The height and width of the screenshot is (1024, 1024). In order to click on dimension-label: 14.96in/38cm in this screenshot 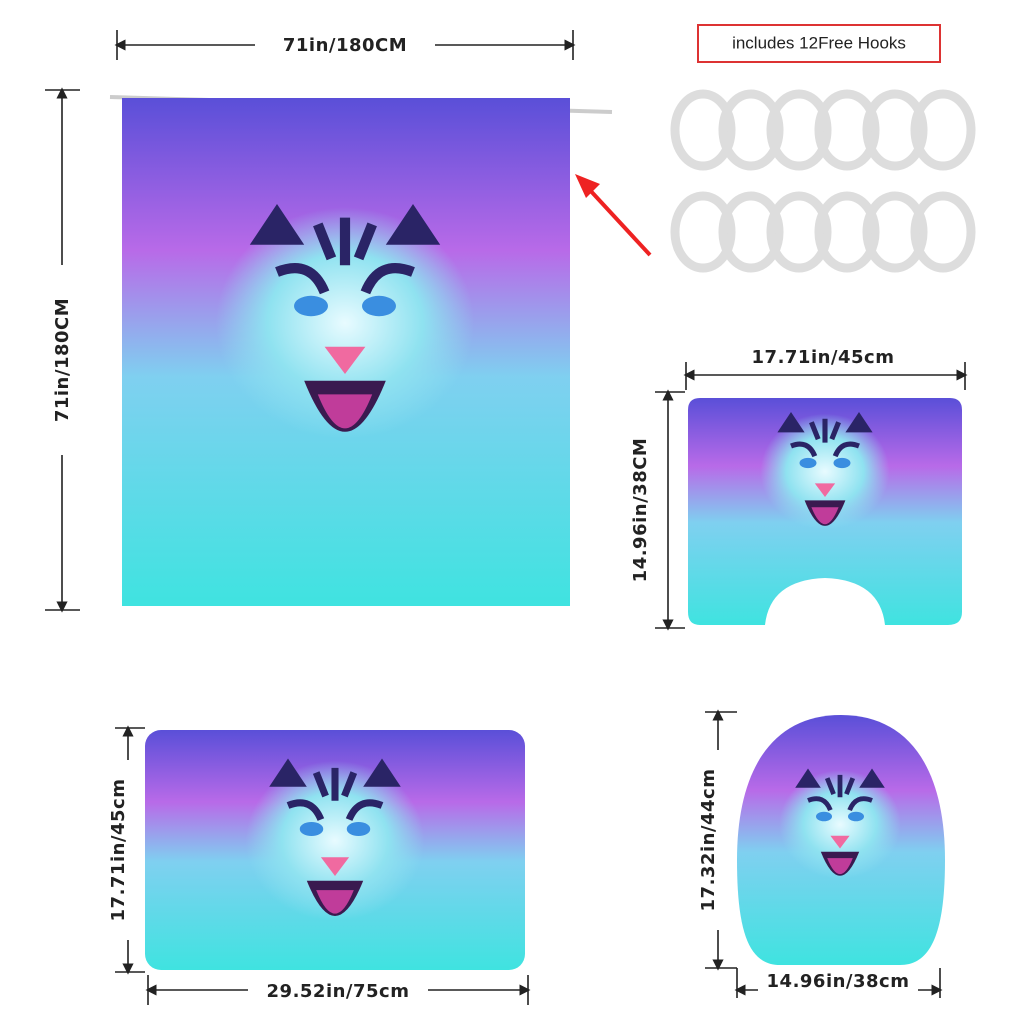, I will do `click(838, 981)`.